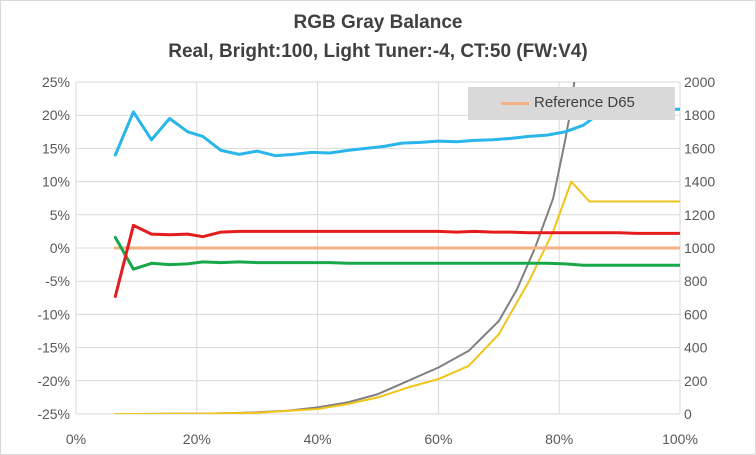 This screenshot has height=455, width=756. I want to click on series-line-red, so click(396, 260).